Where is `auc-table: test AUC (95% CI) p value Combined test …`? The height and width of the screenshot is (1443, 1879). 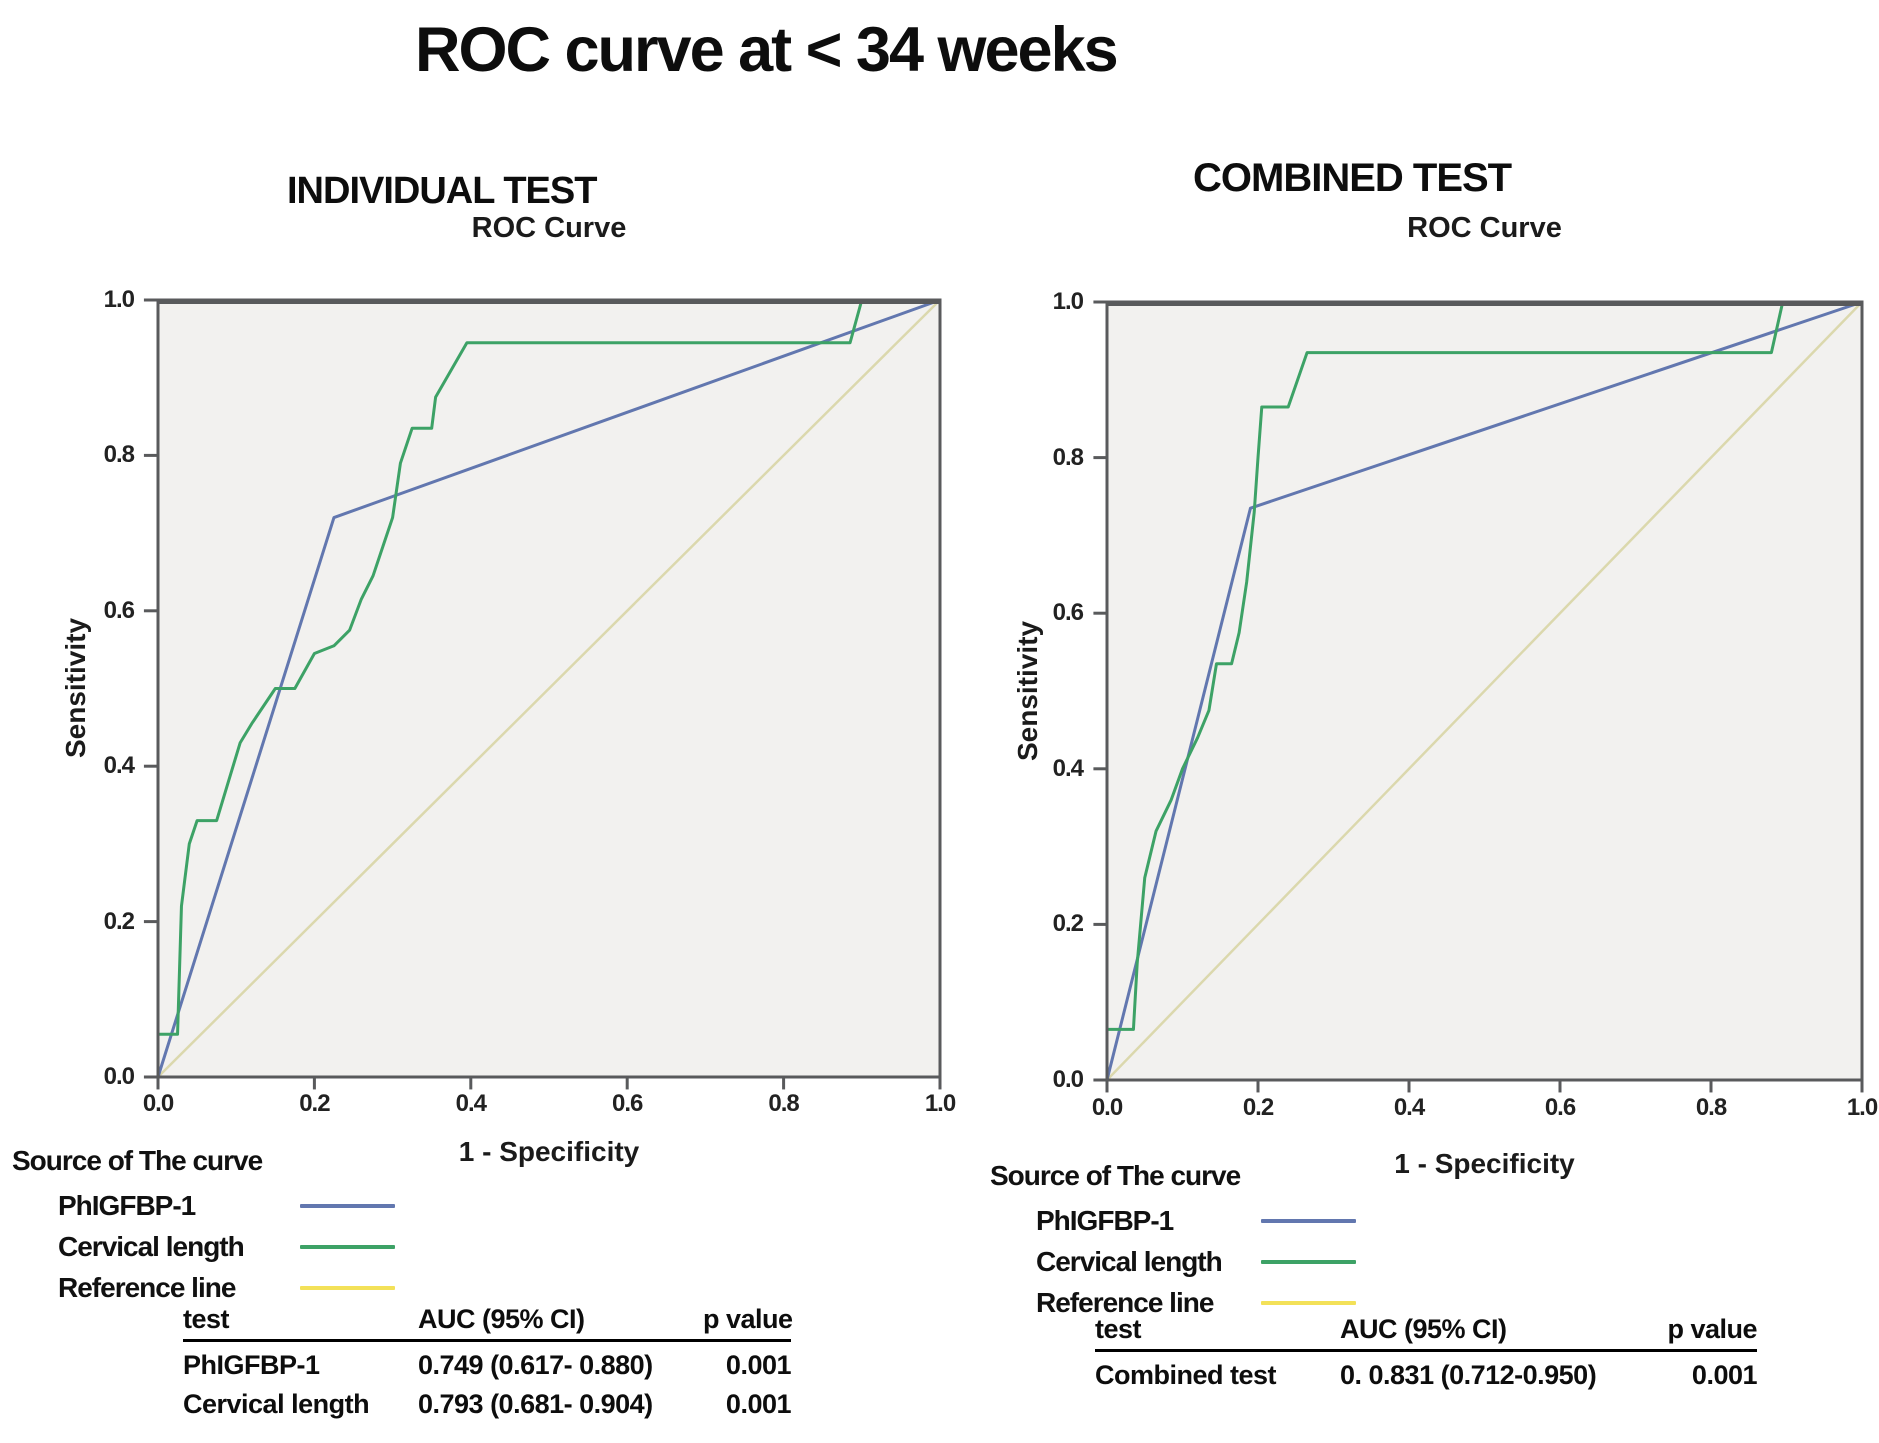 auc-table: test AUC (95% CI) p value Combined test … is located at coordinates (1426, 1352).